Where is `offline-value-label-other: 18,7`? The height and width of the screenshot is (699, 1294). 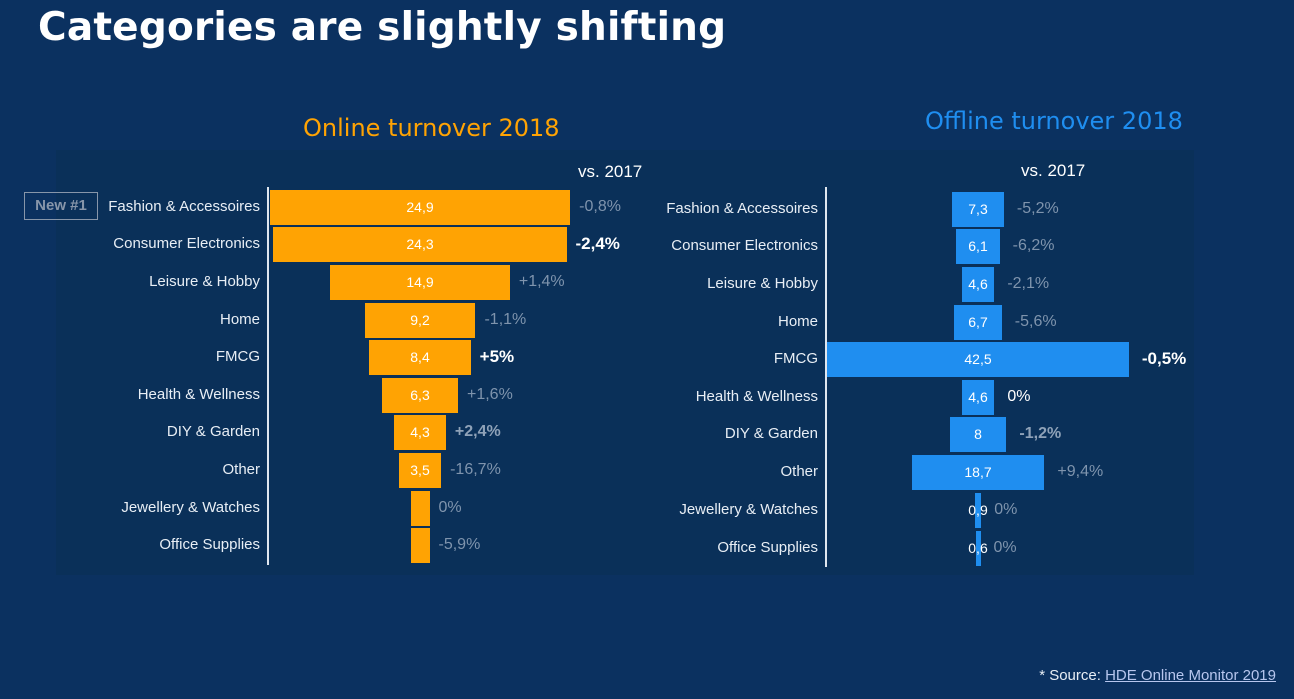 offline-value-label-other: 18,7 is located at coordinates (978, 472).